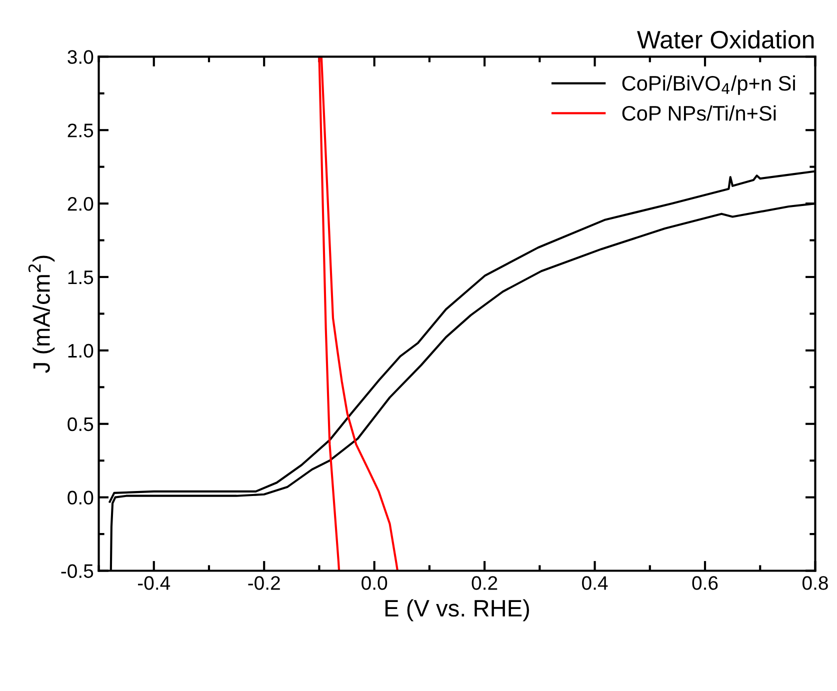 The height and width of the screenshot is (691, 837). Describe the element at coordinates (81, 277) in the screenshot. I see `y-tick-label: 1.5` at that location.